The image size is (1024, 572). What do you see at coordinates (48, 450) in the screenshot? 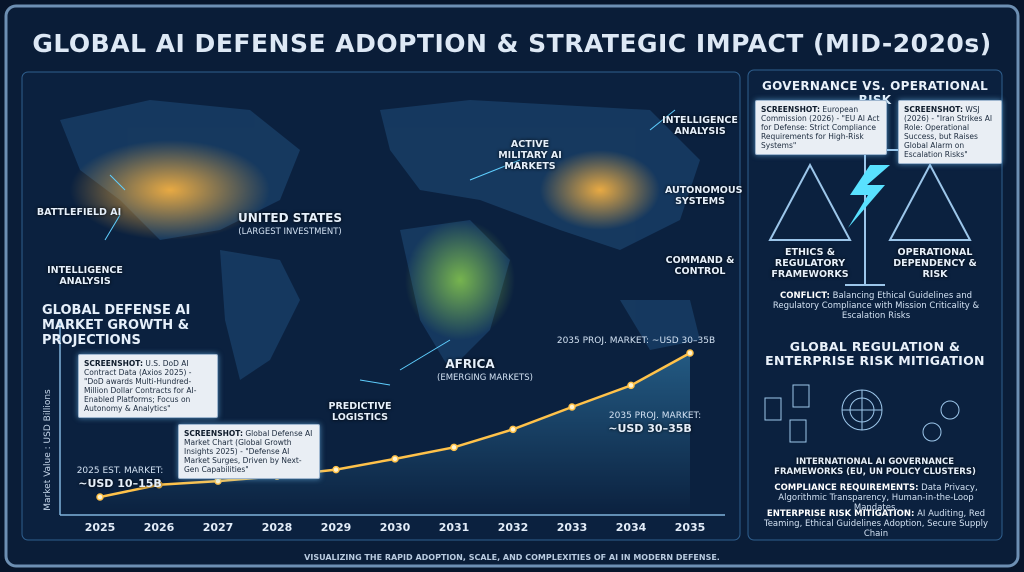
I see `y-axis-label: Market Value : USD Billions` at bounding box center [48, 450].